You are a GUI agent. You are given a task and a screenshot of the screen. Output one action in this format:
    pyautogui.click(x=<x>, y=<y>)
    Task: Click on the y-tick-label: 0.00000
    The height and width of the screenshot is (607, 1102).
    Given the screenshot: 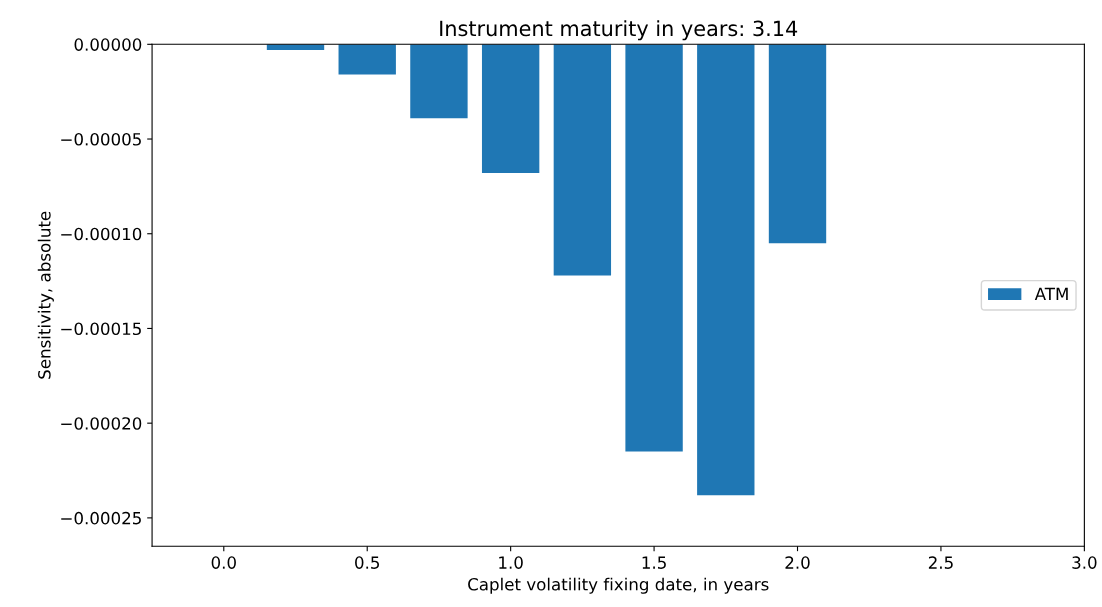 What is the action you would take?
    pyautogui.click(x=108, y=44)
    